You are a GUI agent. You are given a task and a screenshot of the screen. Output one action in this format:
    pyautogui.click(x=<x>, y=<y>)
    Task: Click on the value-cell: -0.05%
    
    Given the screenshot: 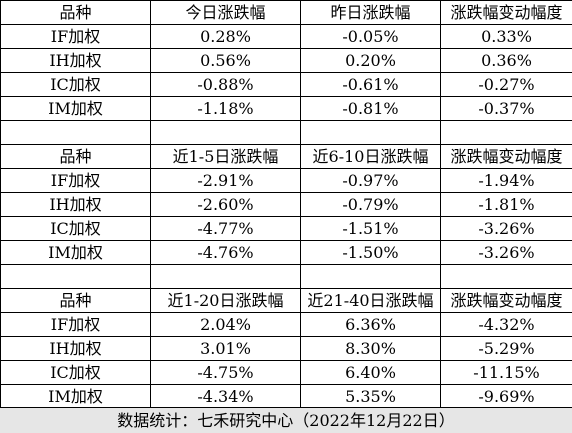 What is the action you would take?
    pyautogui.click(x=370, y=36)
    